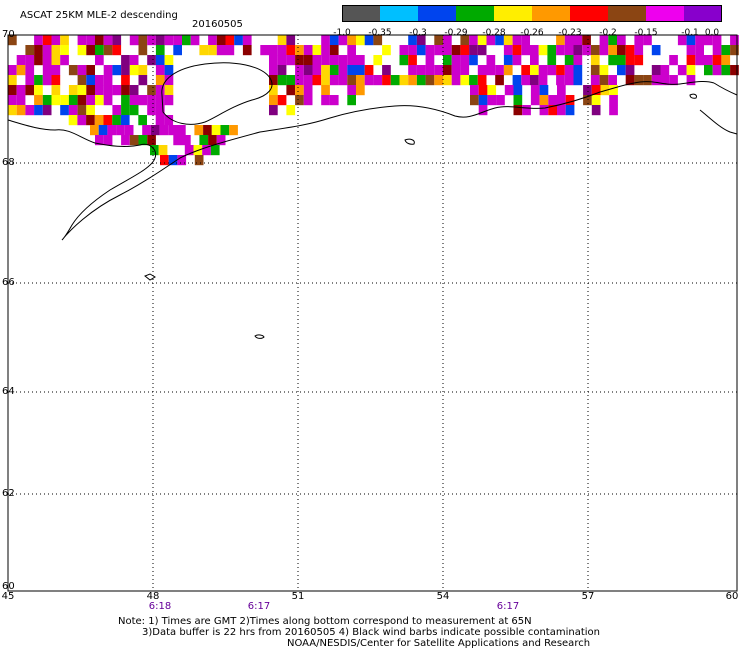 Image resolution: width=740 pixels, height=650 pixels. Describe the element at coordinates (718, 108) in the screenshot. I see `coastline-south` at that location.